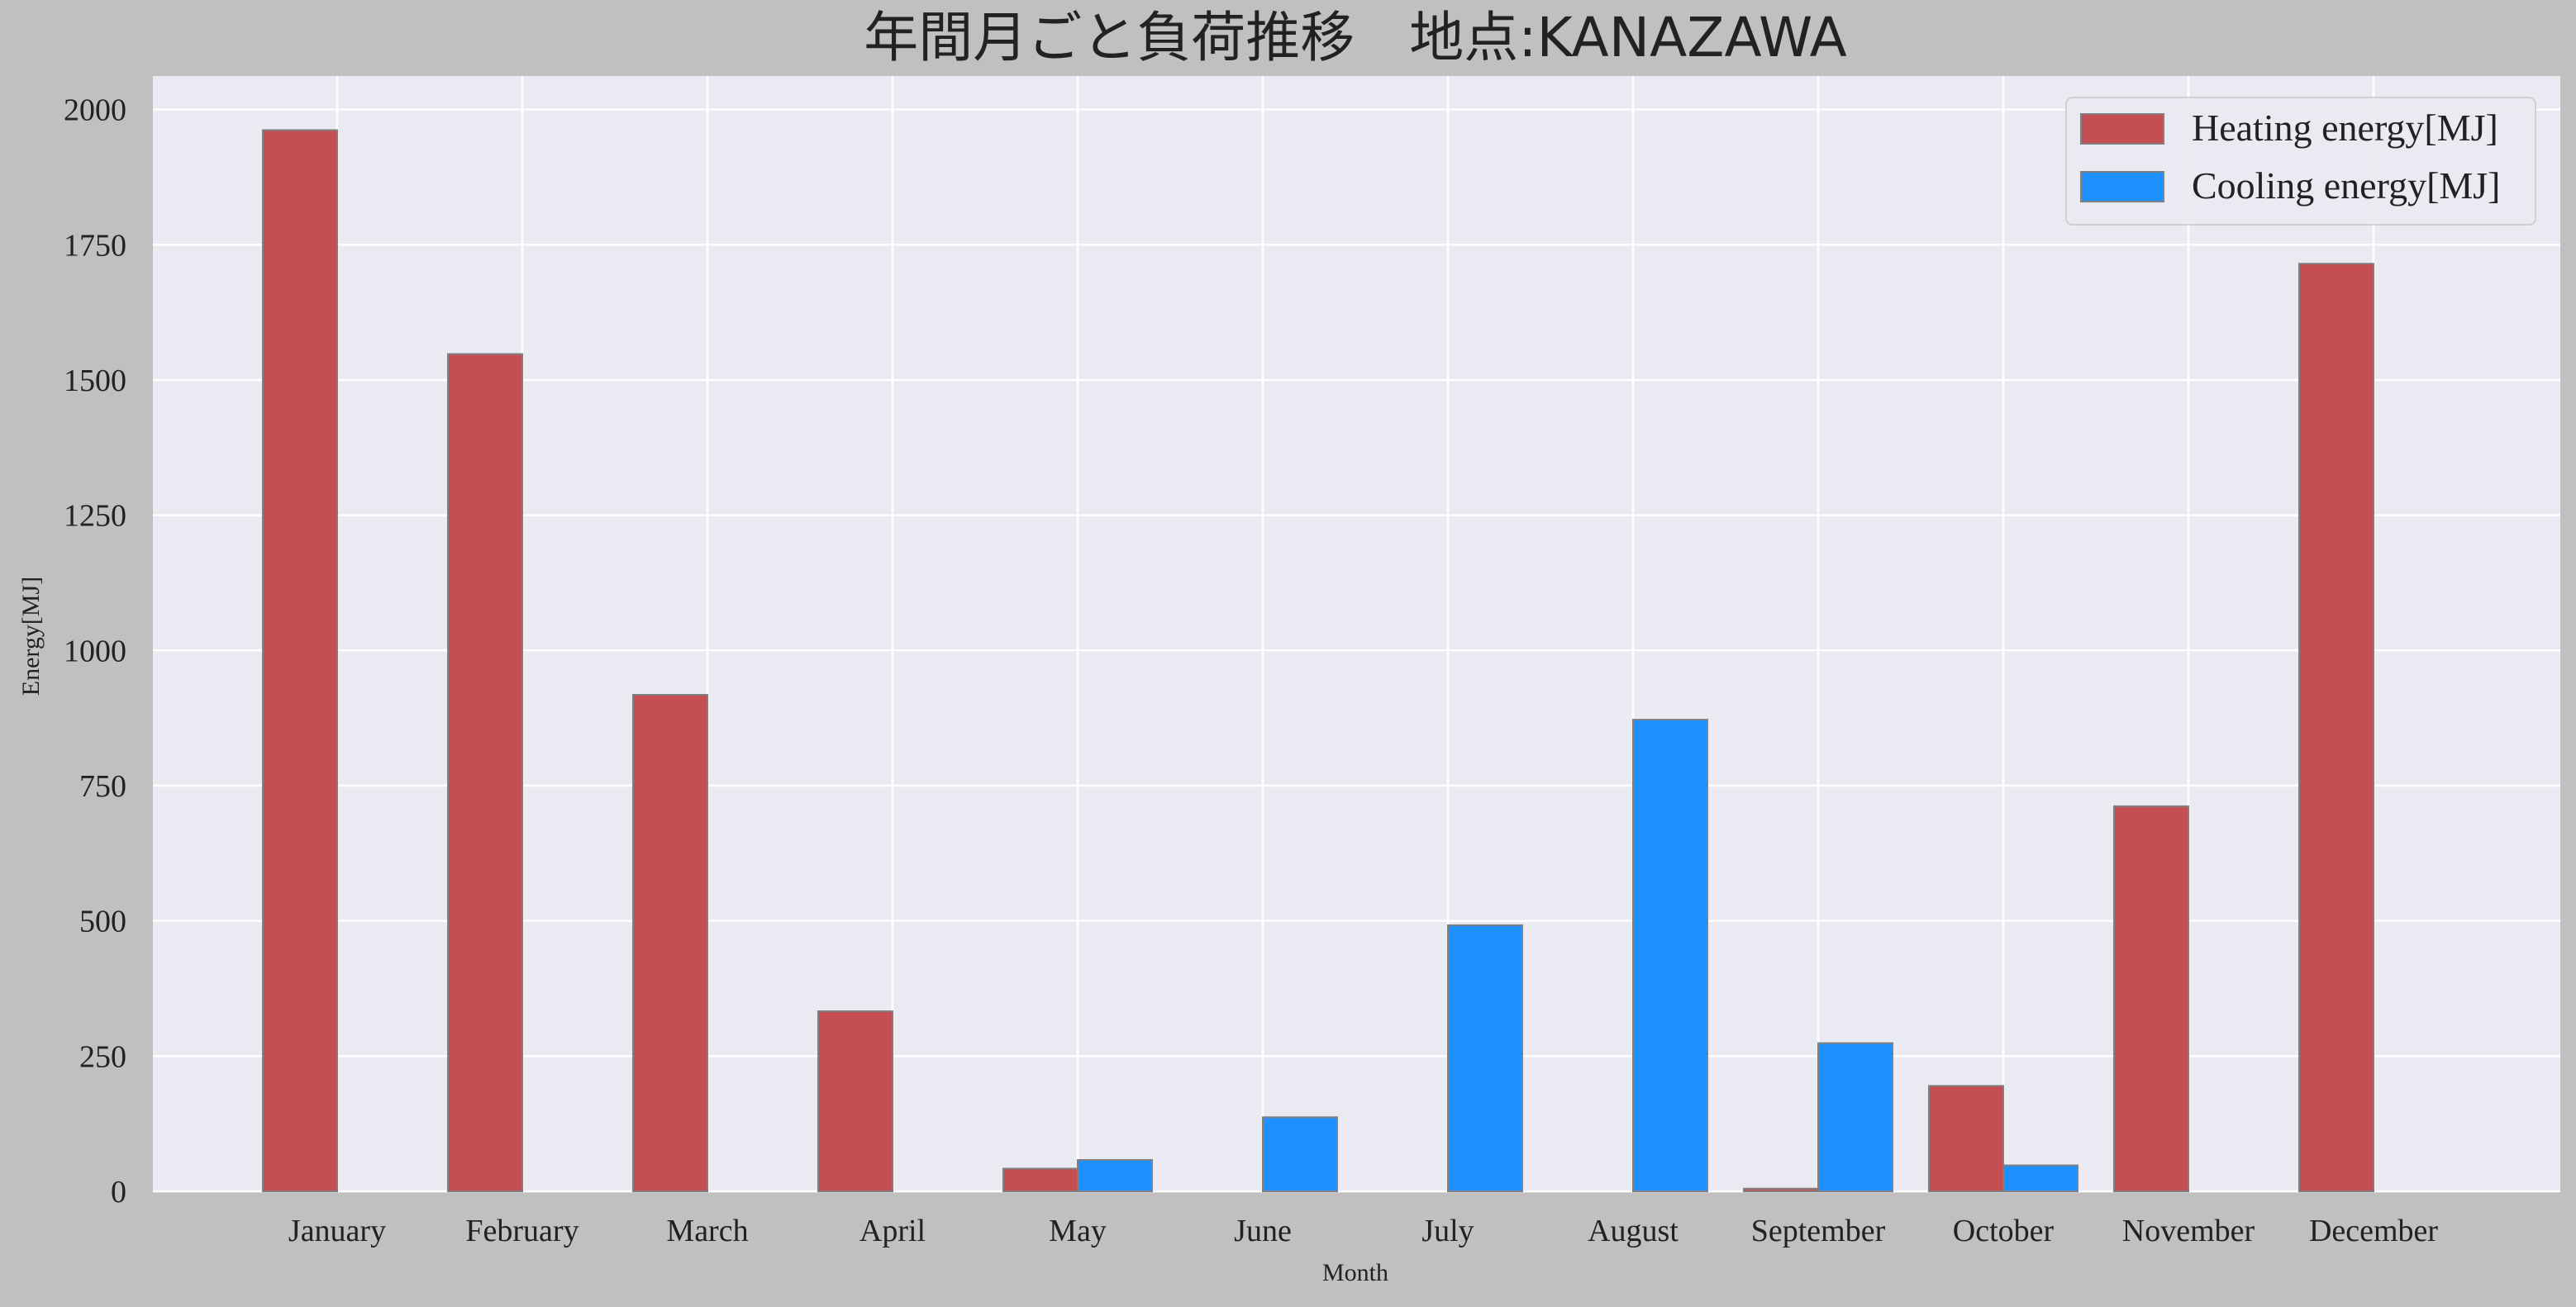 The width and height of the screenshot is (2576, 1307). Describe the element at coordinates (103, 922) in the screenshot. I see `y-tick-label: 500` at that location.